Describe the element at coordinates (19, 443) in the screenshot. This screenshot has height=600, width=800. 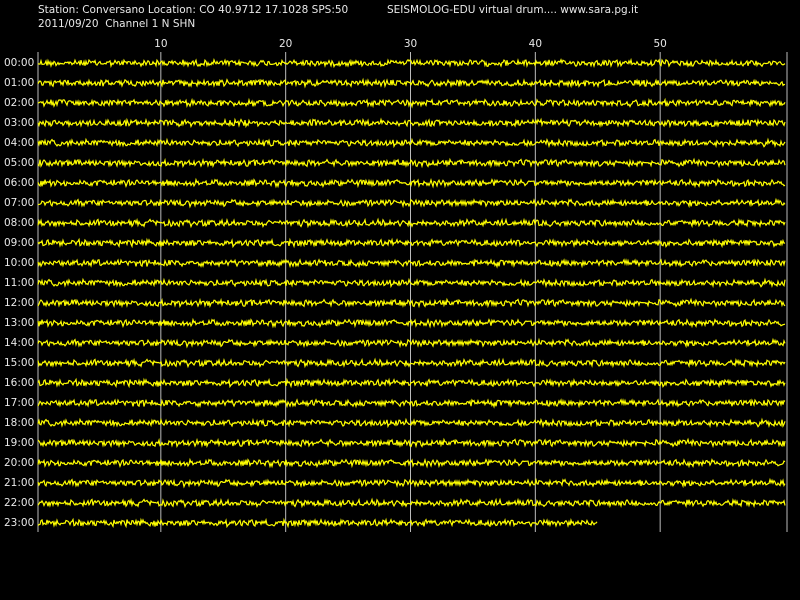
I see `hour-label: 19:00` at that location.